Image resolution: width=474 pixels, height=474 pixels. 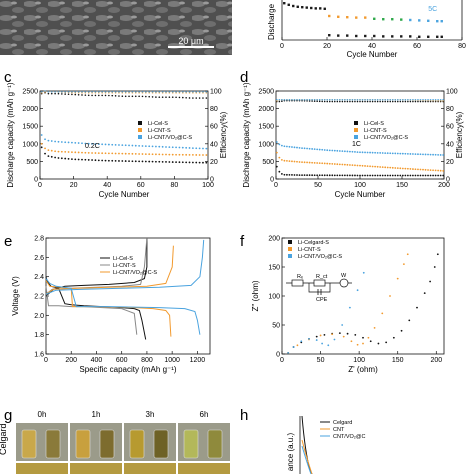 What do you see at coordinates (159, 131) in the screenshot?
I see `legend-label: Li-CNT-S` at bounding box center [159, 131].